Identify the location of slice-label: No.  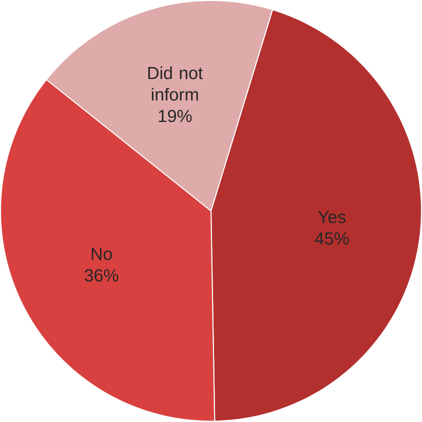
(102, 254).